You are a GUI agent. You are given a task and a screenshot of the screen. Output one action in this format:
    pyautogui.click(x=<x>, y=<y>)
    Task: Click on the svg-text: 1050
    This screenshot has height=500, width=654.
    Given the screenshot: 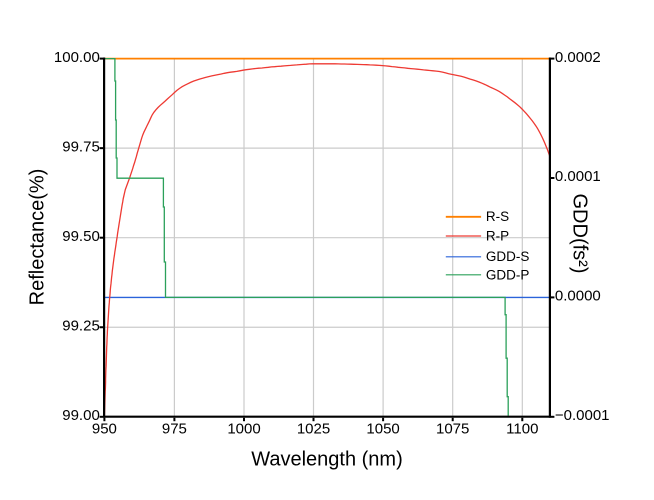 What is the action you would take?
    pyautogui.click(x=382, y=428)
    